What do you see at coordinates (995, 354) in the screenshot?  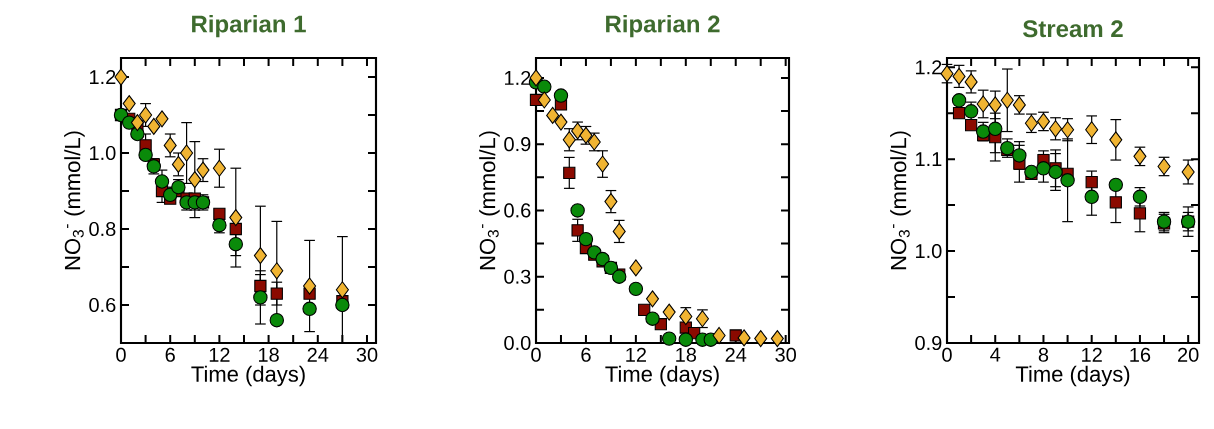 I see `x-tick-label: 4` at bounding box center [995, 354].